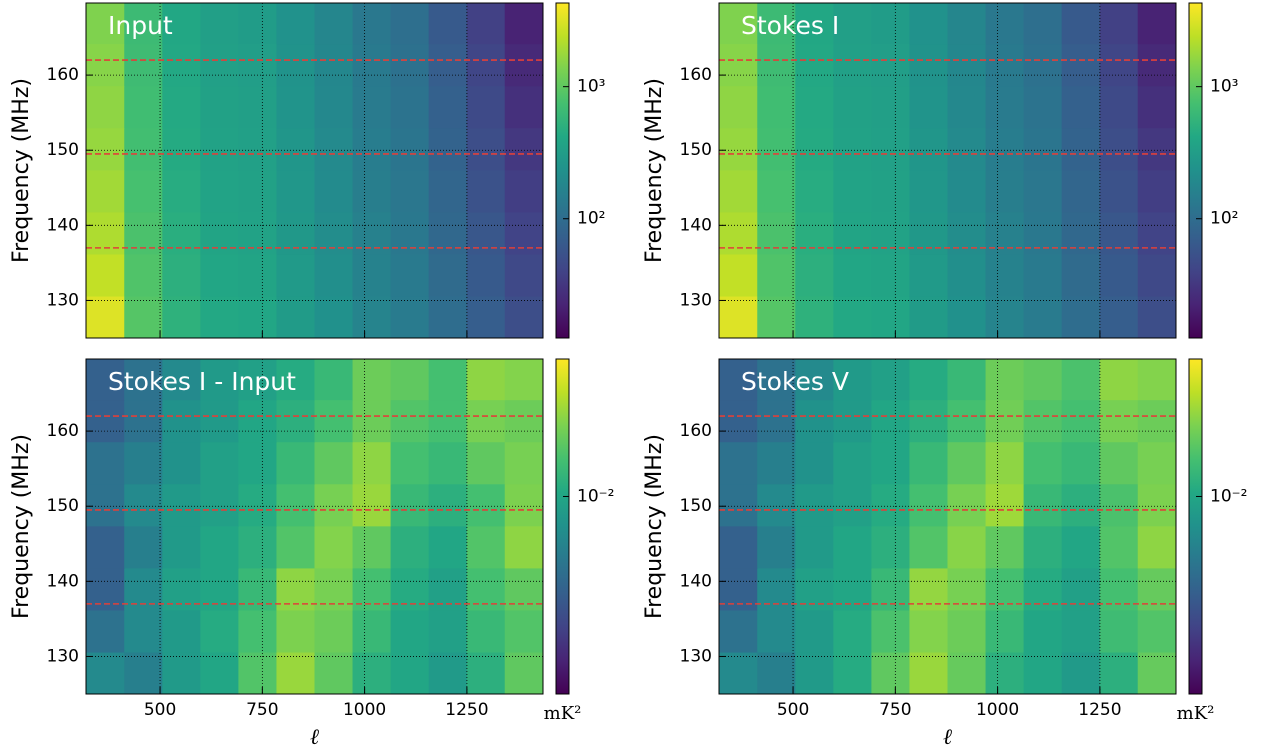 This screenshot has width=1278, height=756. I want to click on colorbar-tick-label: 10², so click(1224, 219).